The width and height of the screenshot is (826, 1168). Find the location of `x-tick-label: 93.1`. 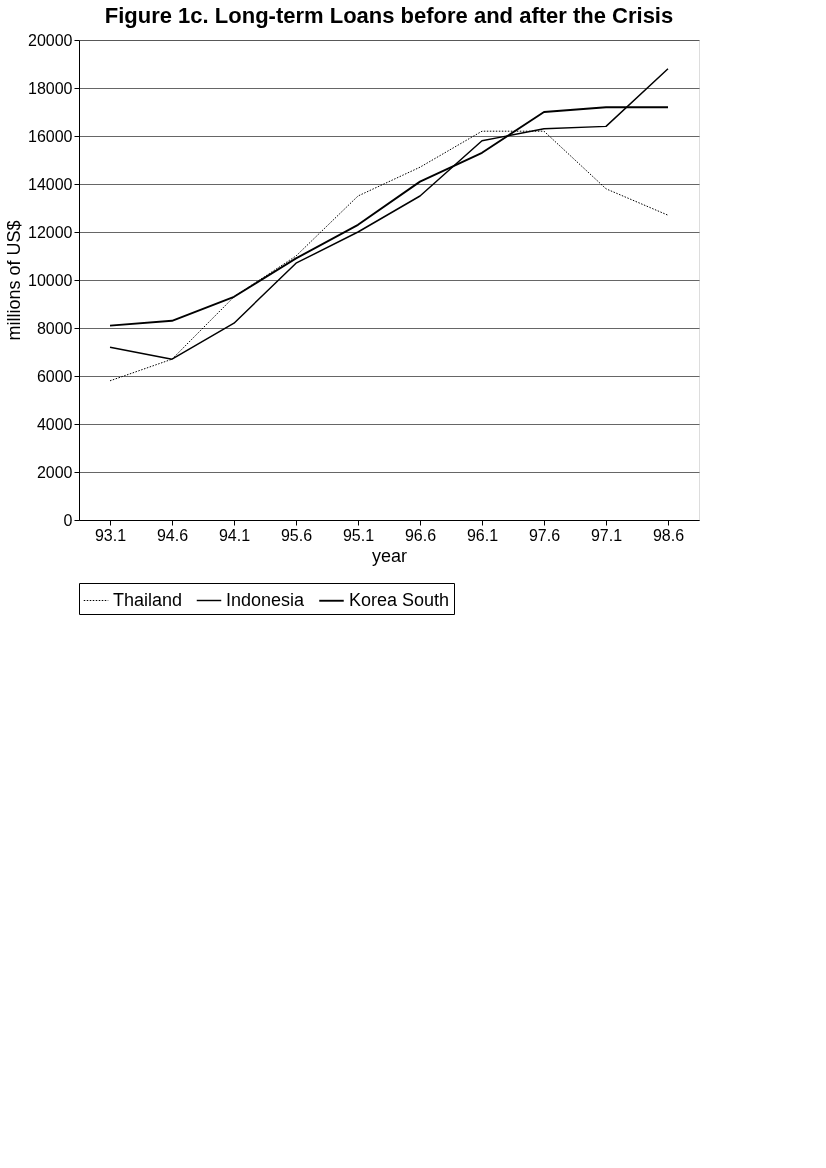

x-tick-label: 93.1 is located at coordinates (110, 535).